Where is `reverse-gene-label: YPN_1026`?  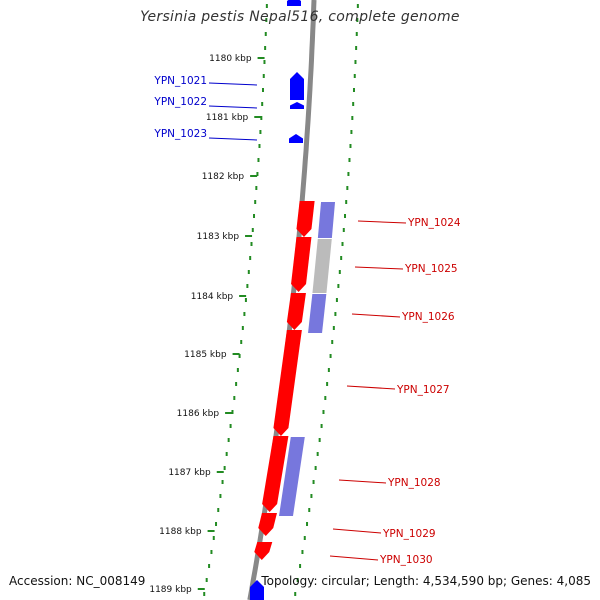
reverse-gene-label: YPN_1026 is located at coordinates (428, 317).